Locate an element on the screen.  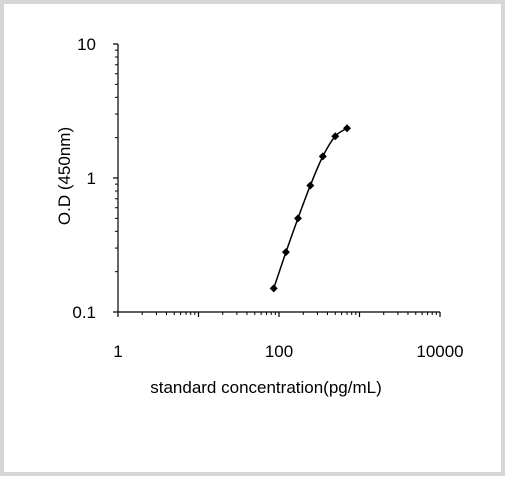
y-tick-label: 10 is located at coordinates (86, 44).